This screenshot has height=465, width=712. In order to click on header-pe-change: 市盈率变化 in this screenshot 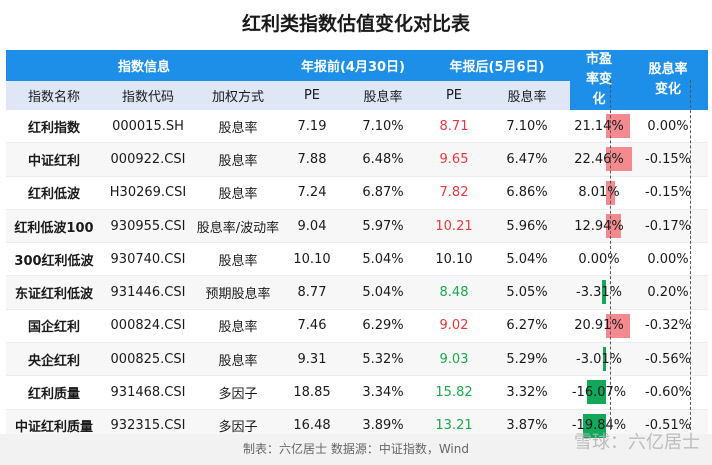, I will do `click(599, 80)`.